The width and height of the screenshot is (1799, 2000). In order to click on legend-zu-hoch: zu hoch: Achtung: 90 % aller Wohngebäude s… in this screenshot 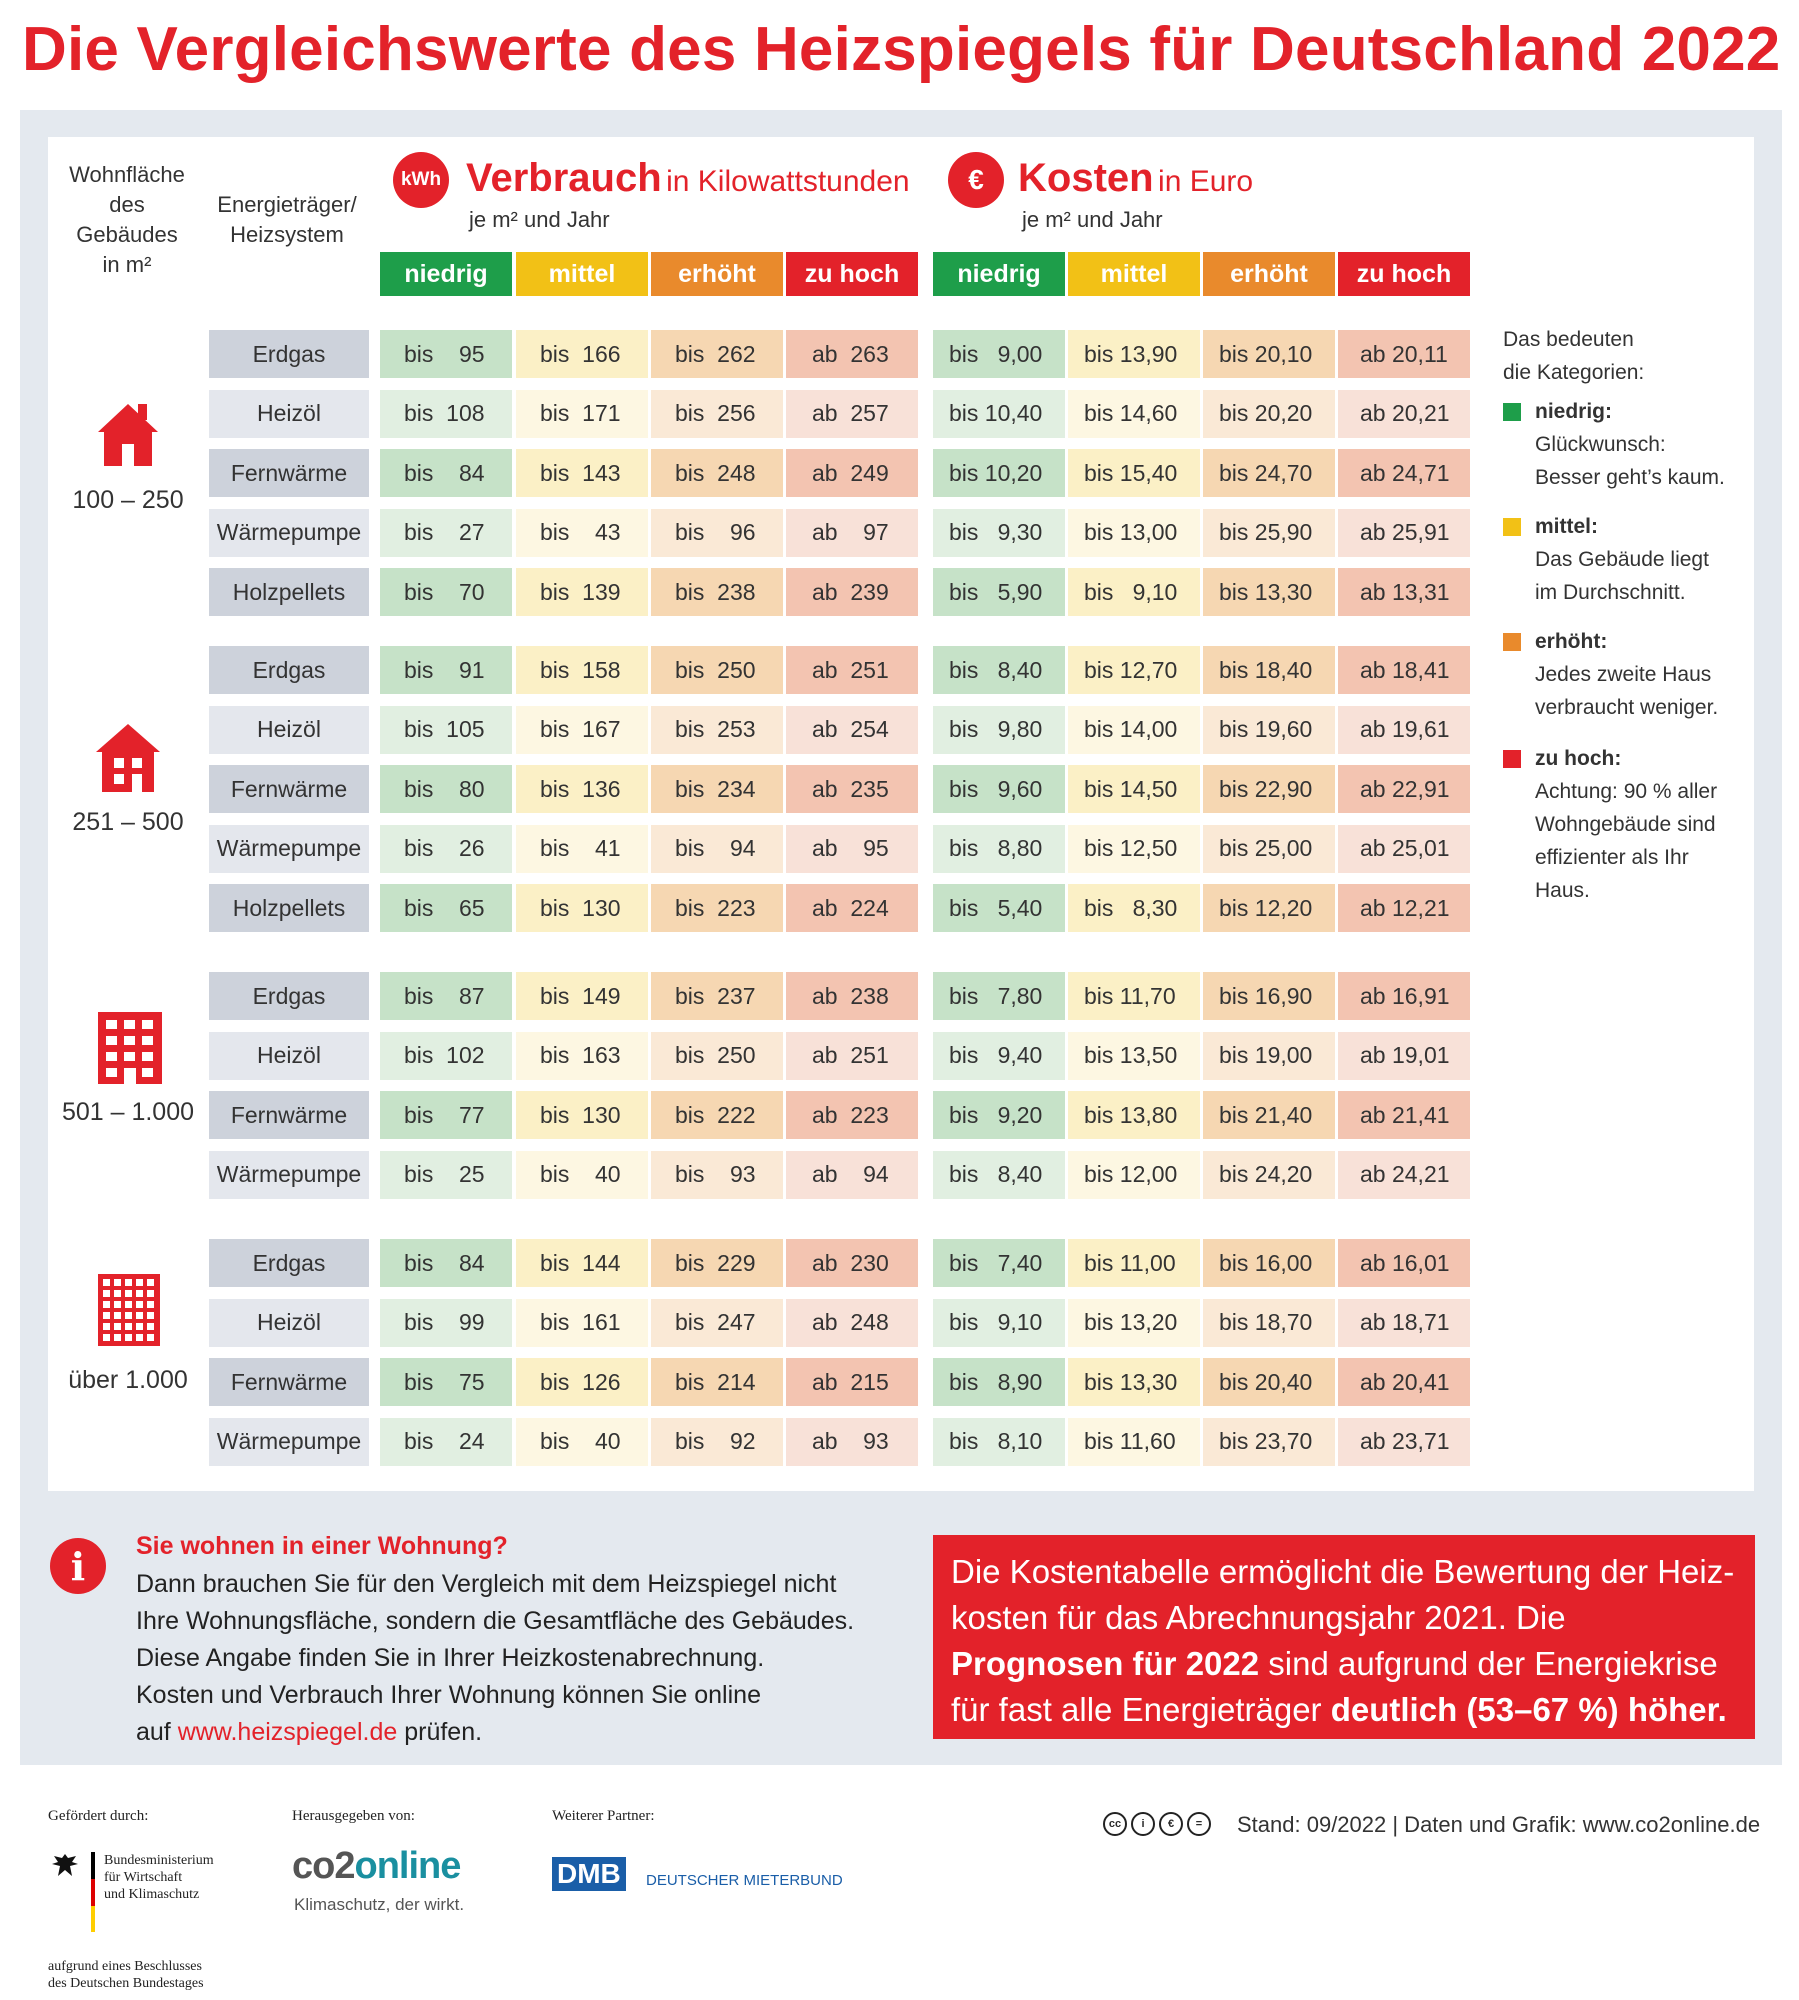, I will do `click(1626, 824)`.